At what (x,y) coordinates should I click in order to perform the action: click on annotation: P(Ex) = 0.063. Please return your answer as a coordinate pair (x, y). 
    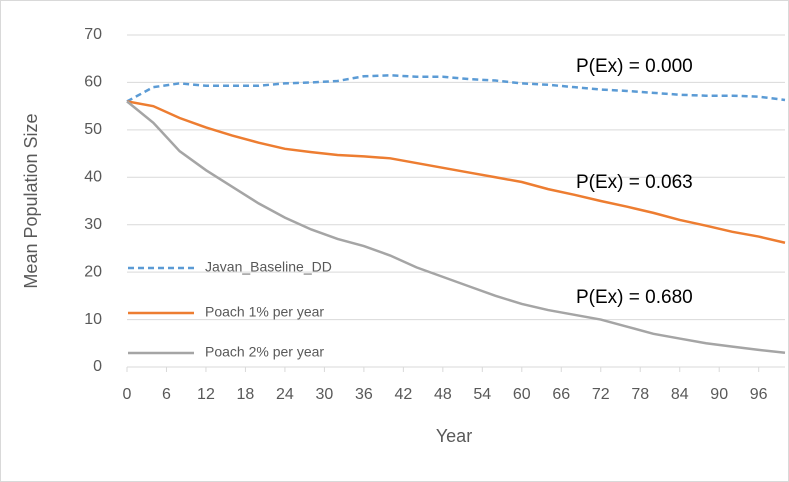
    Looking at the image, I should click on (634, 182).